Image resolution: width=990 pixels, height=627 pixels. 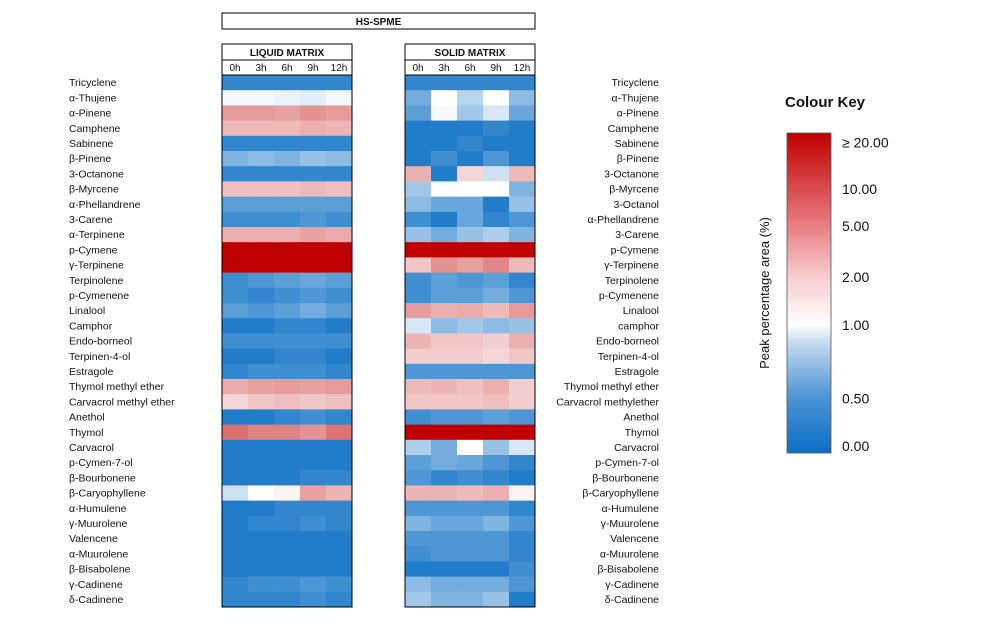 I want to click on liquid-row-label: Endo-borneol, so click(x=100, y=342).